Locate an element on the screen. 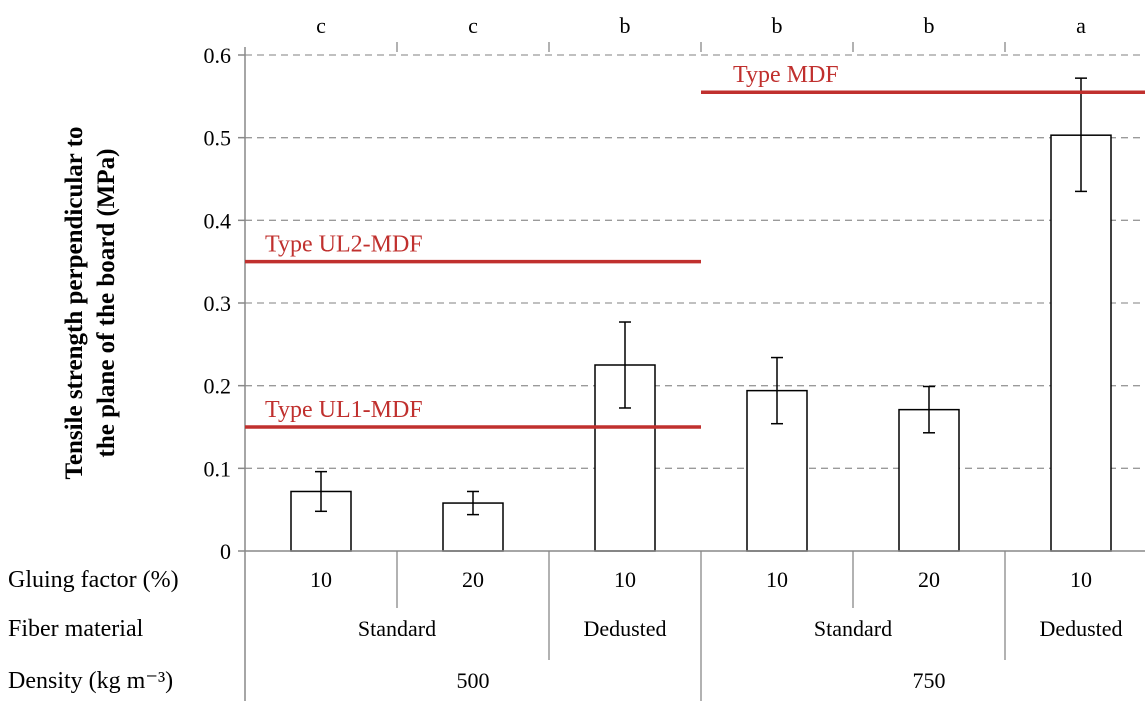  y-axis-title-line-2: the plane of the board (MPa) is located at coordinates (106, 303).